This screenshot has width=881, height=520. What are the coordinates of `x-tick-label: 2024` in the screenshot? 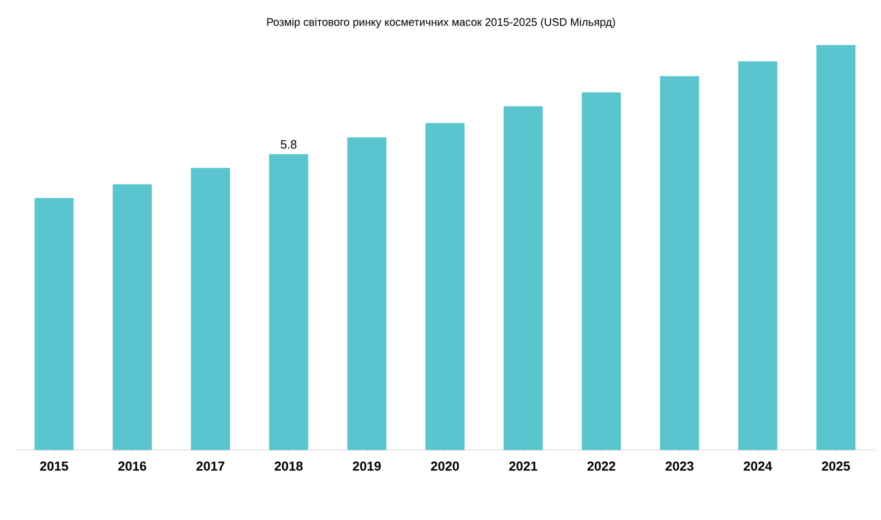 It's located at (758, 466).